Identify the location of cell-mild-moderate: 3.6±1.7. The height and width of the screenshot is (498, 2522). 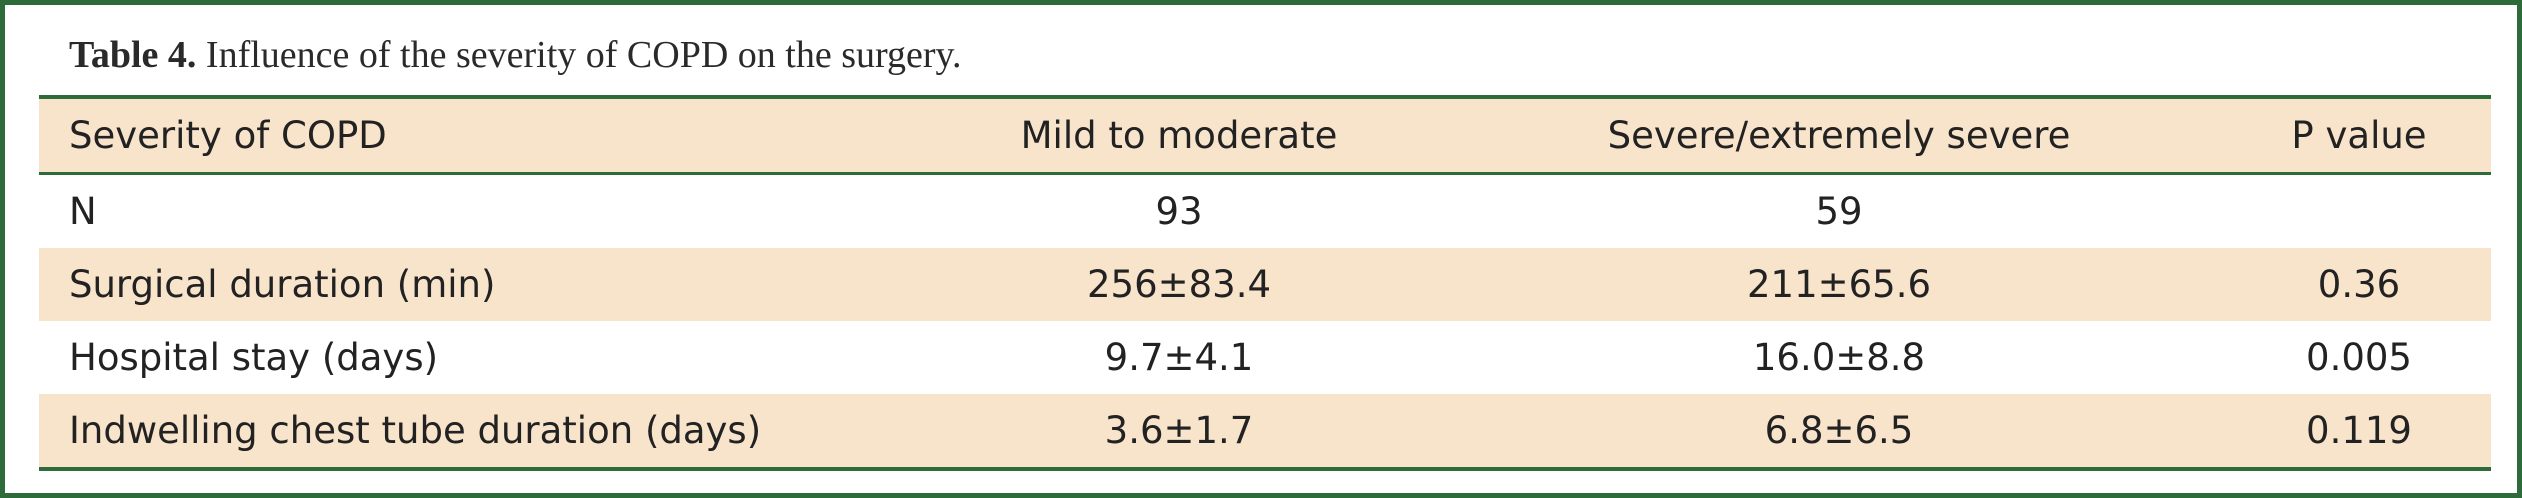
(1179, 430).